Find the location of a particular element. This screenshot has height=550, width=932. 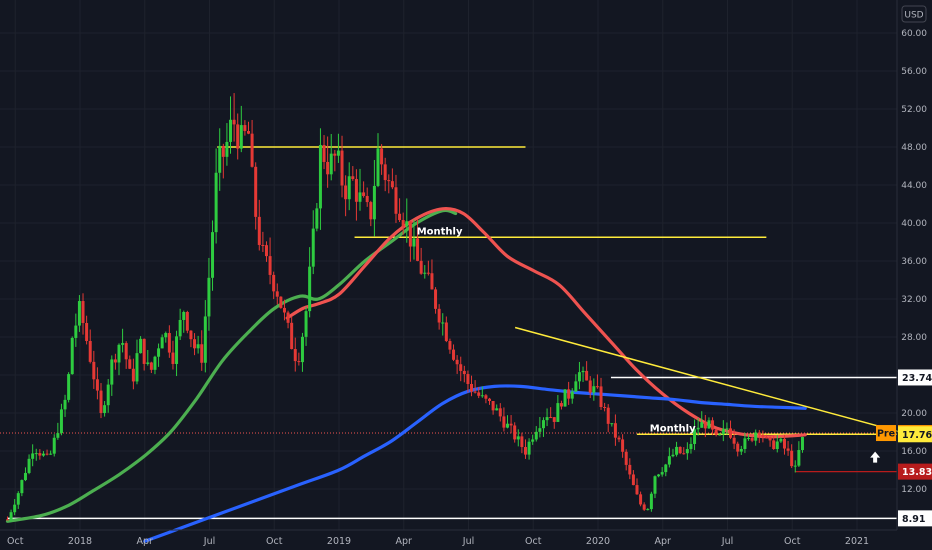

currency-label: USD is located at coordinates (913, 16).